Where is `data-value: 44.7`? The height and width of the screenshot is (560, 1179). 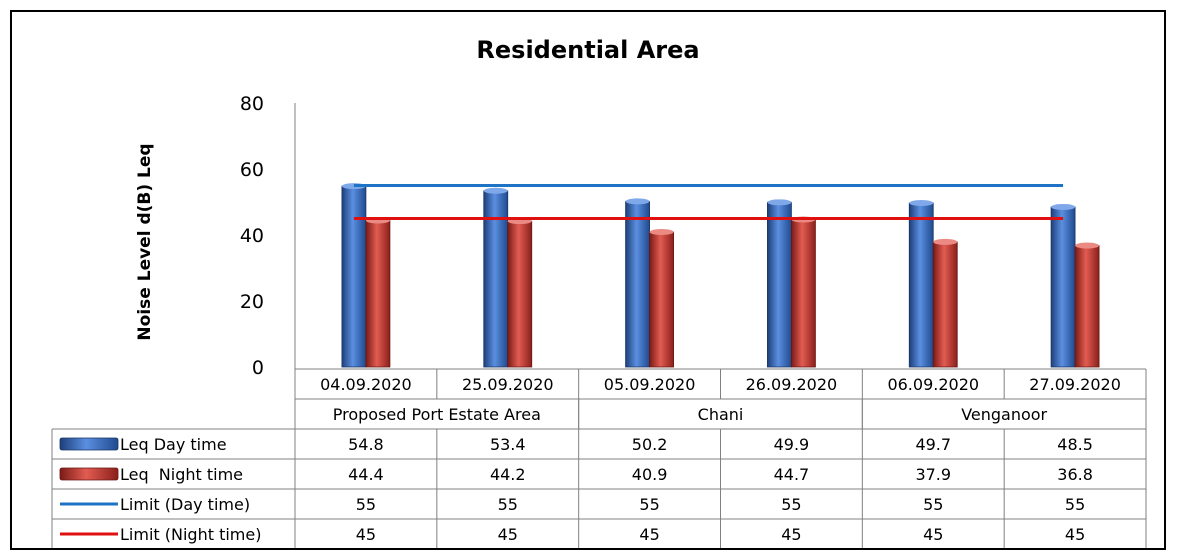
data-value: 44.7 is located at coordinates (792, 474).